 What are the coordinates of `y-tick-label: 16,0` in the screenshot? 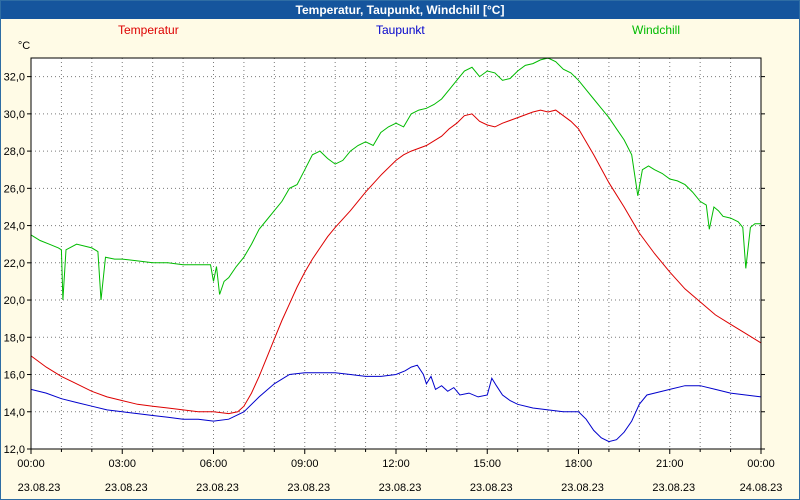 It's located at (14, 376).